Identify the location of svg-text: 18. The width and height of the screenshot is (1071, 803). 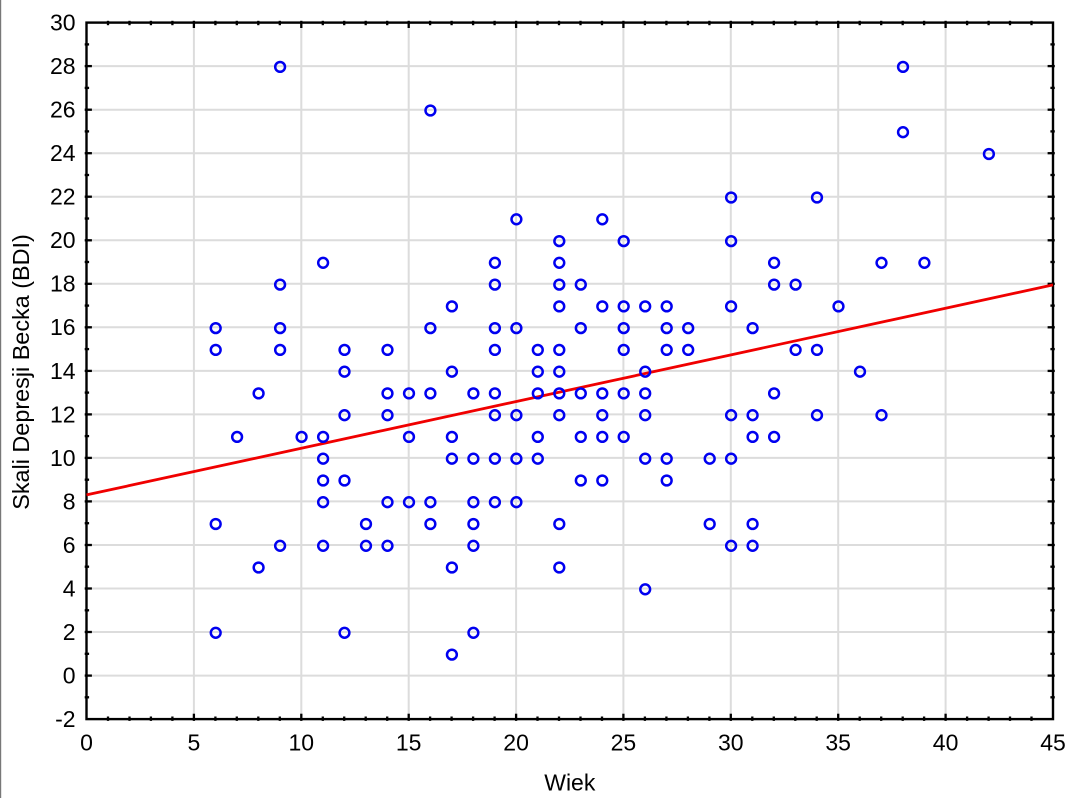
(63, 284).